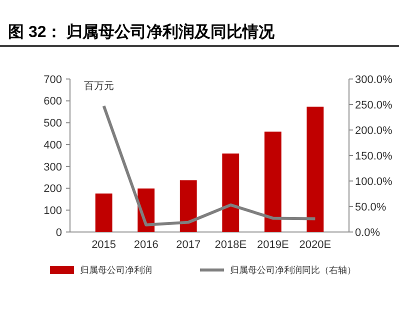 The image size is (399, 334). What do you see at coordinates (374, 130) in the screenshot?
I see `y2-tick-label: 200.0%` at bounding box center [374, 130].